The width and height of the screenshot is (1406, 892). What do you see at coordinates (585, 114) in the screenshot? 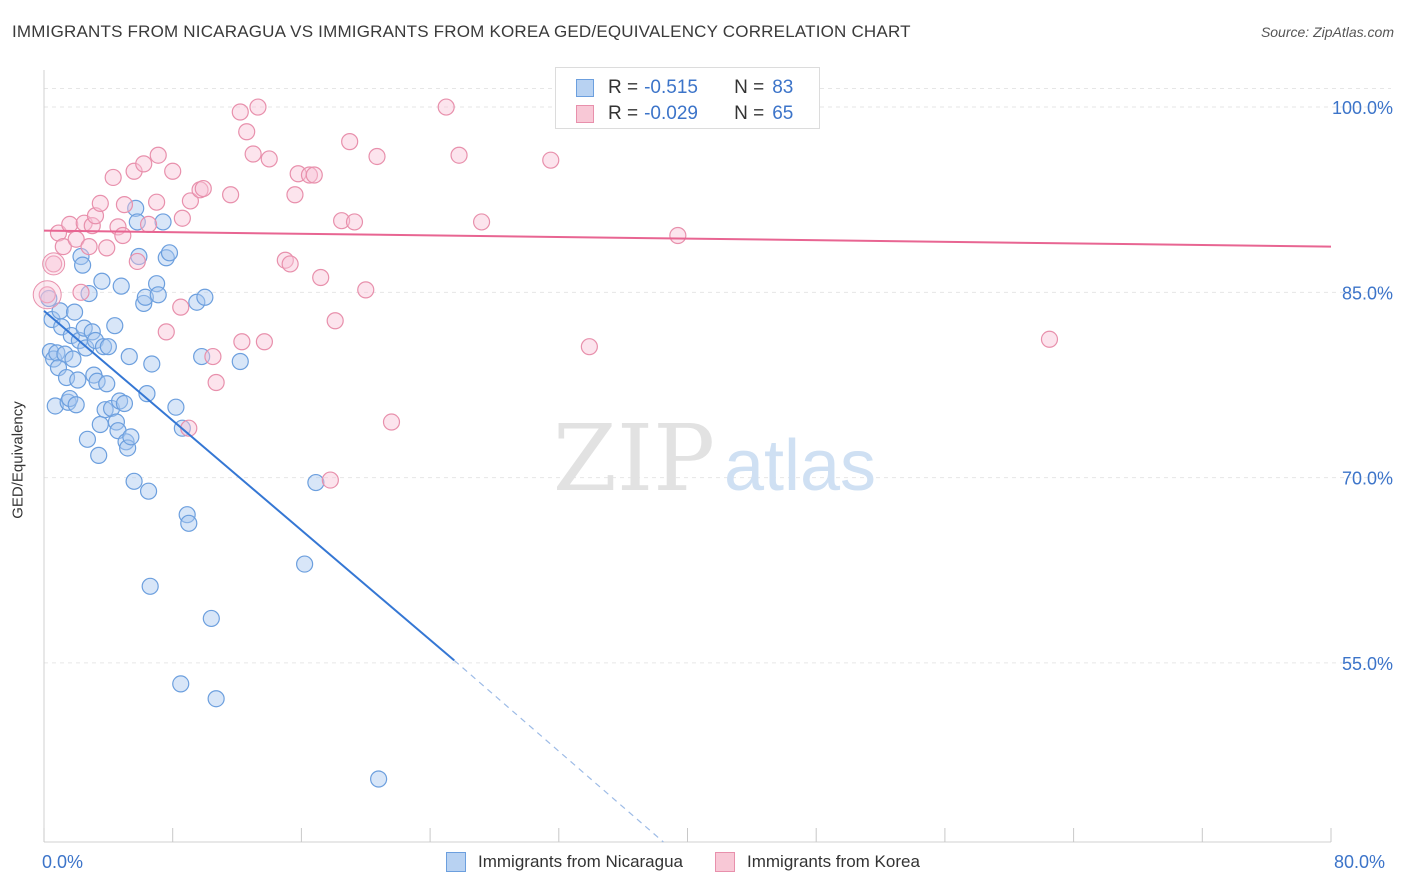
I see `legend-swatch-korea` at bounding box center [585, 114].